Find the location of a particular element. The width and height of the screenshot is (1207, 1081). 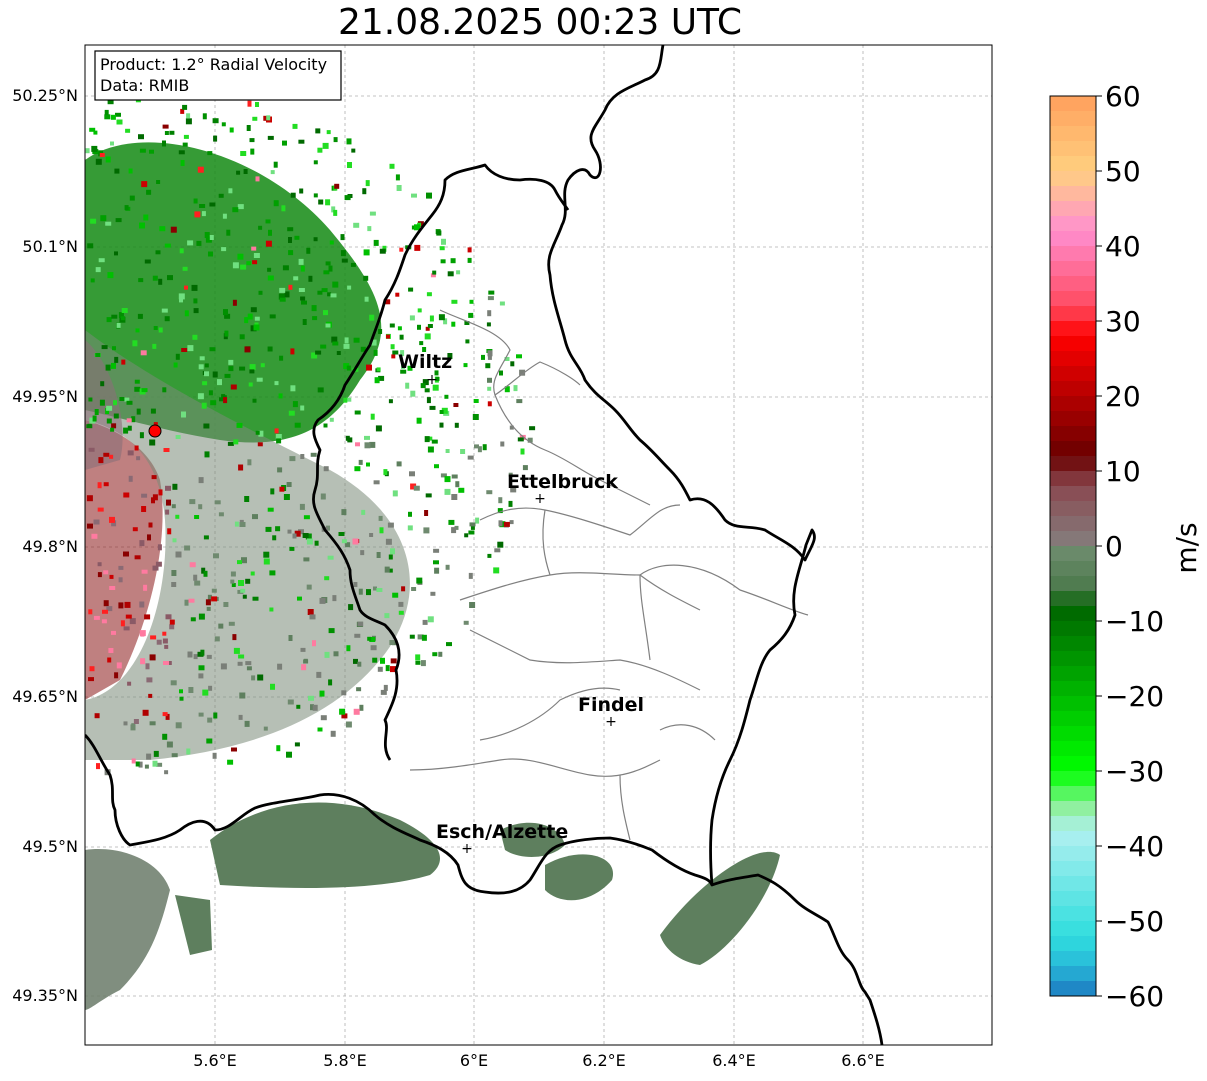

colorbar-tick-label: 30 is located at coordinates (1123, 321).